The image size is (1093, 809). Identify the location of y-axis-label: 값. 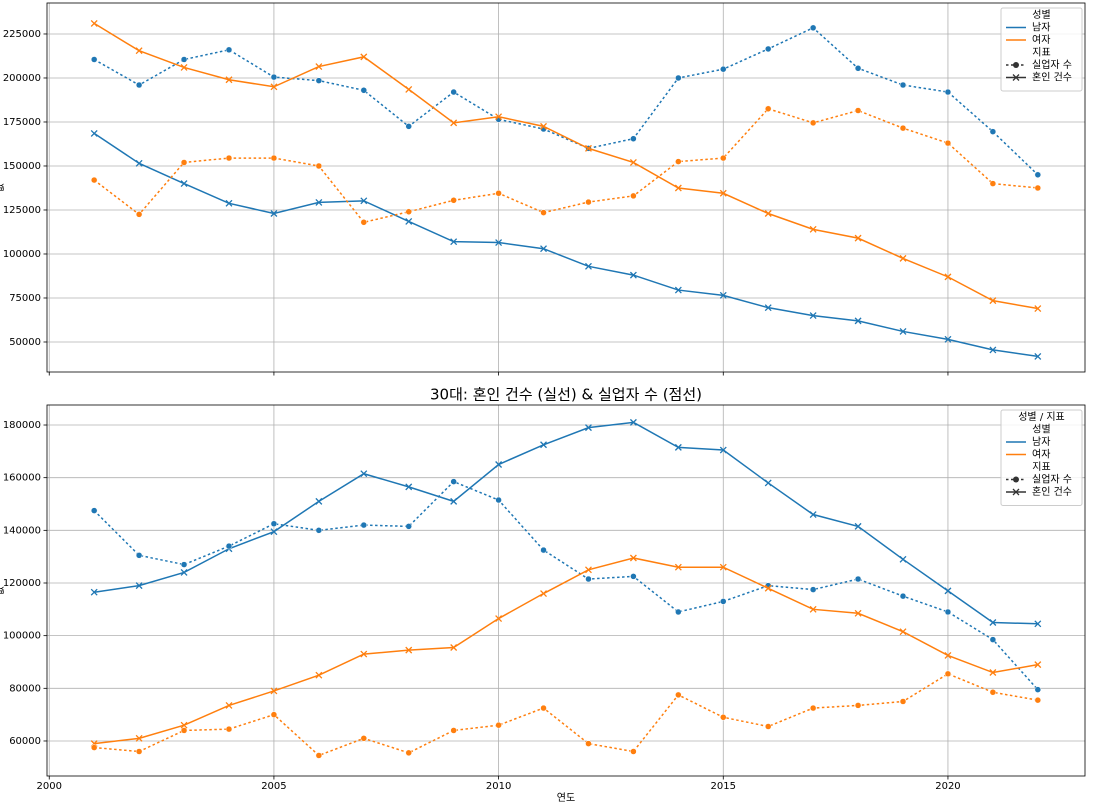
(3, 590).